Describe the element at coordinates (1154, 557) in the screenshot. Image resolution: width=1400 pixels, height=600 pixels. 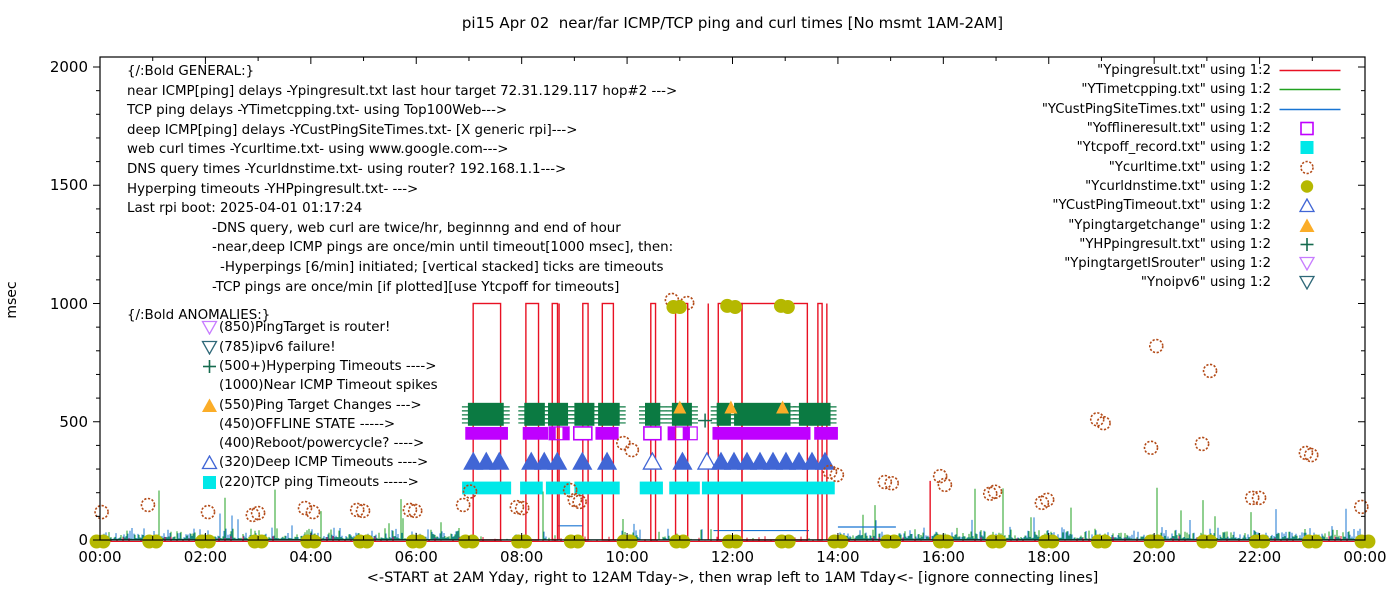
I see `x-tick-label: 20:00` at that location.